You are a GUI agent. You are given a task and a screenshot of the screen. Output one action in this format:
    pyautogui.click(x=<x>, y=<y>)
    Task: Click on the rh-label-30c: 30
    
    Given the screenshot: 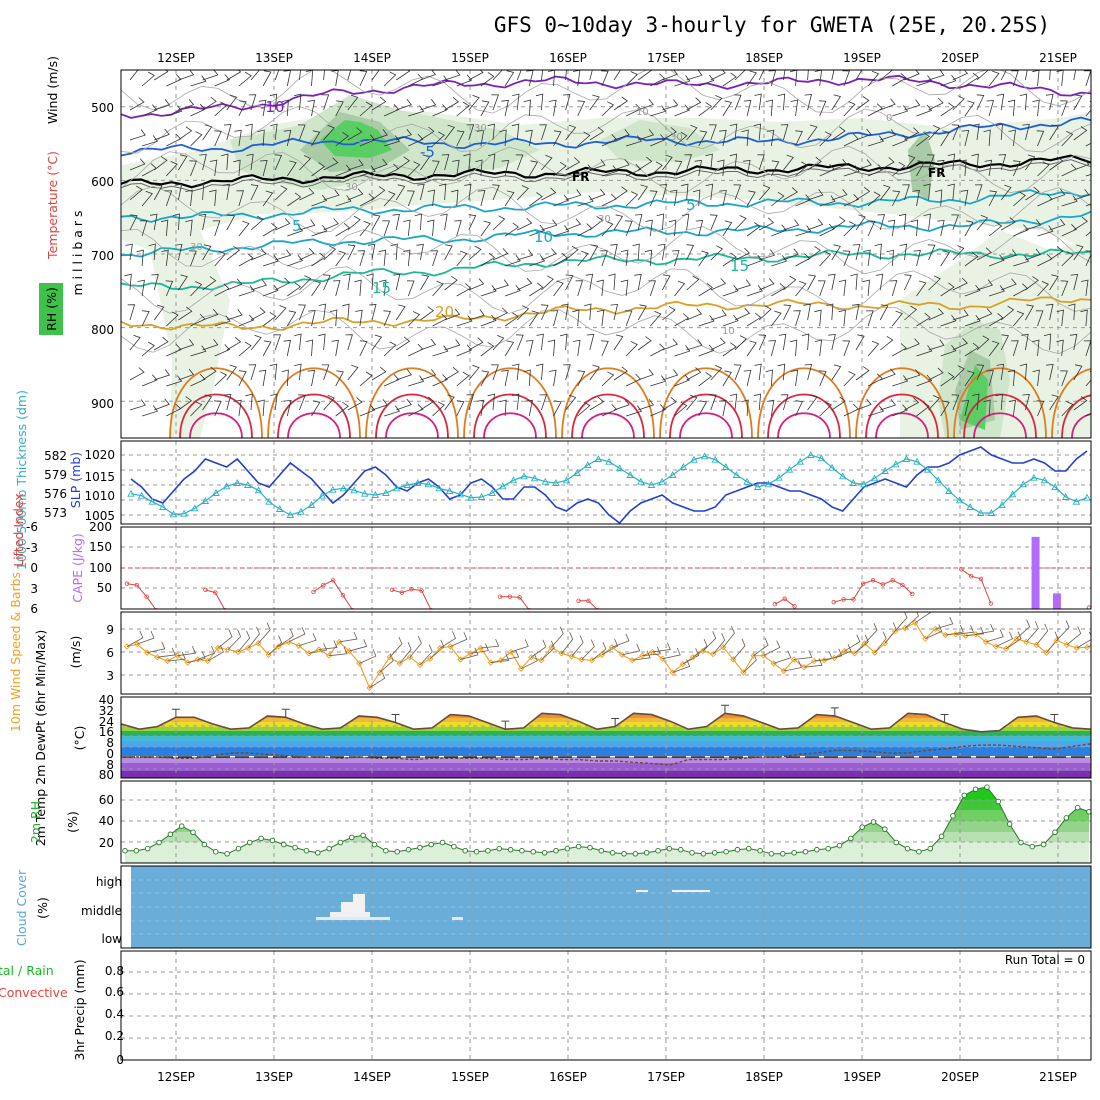 What is the action you would take?
    pyautogui.click(x=604, y=219)
    